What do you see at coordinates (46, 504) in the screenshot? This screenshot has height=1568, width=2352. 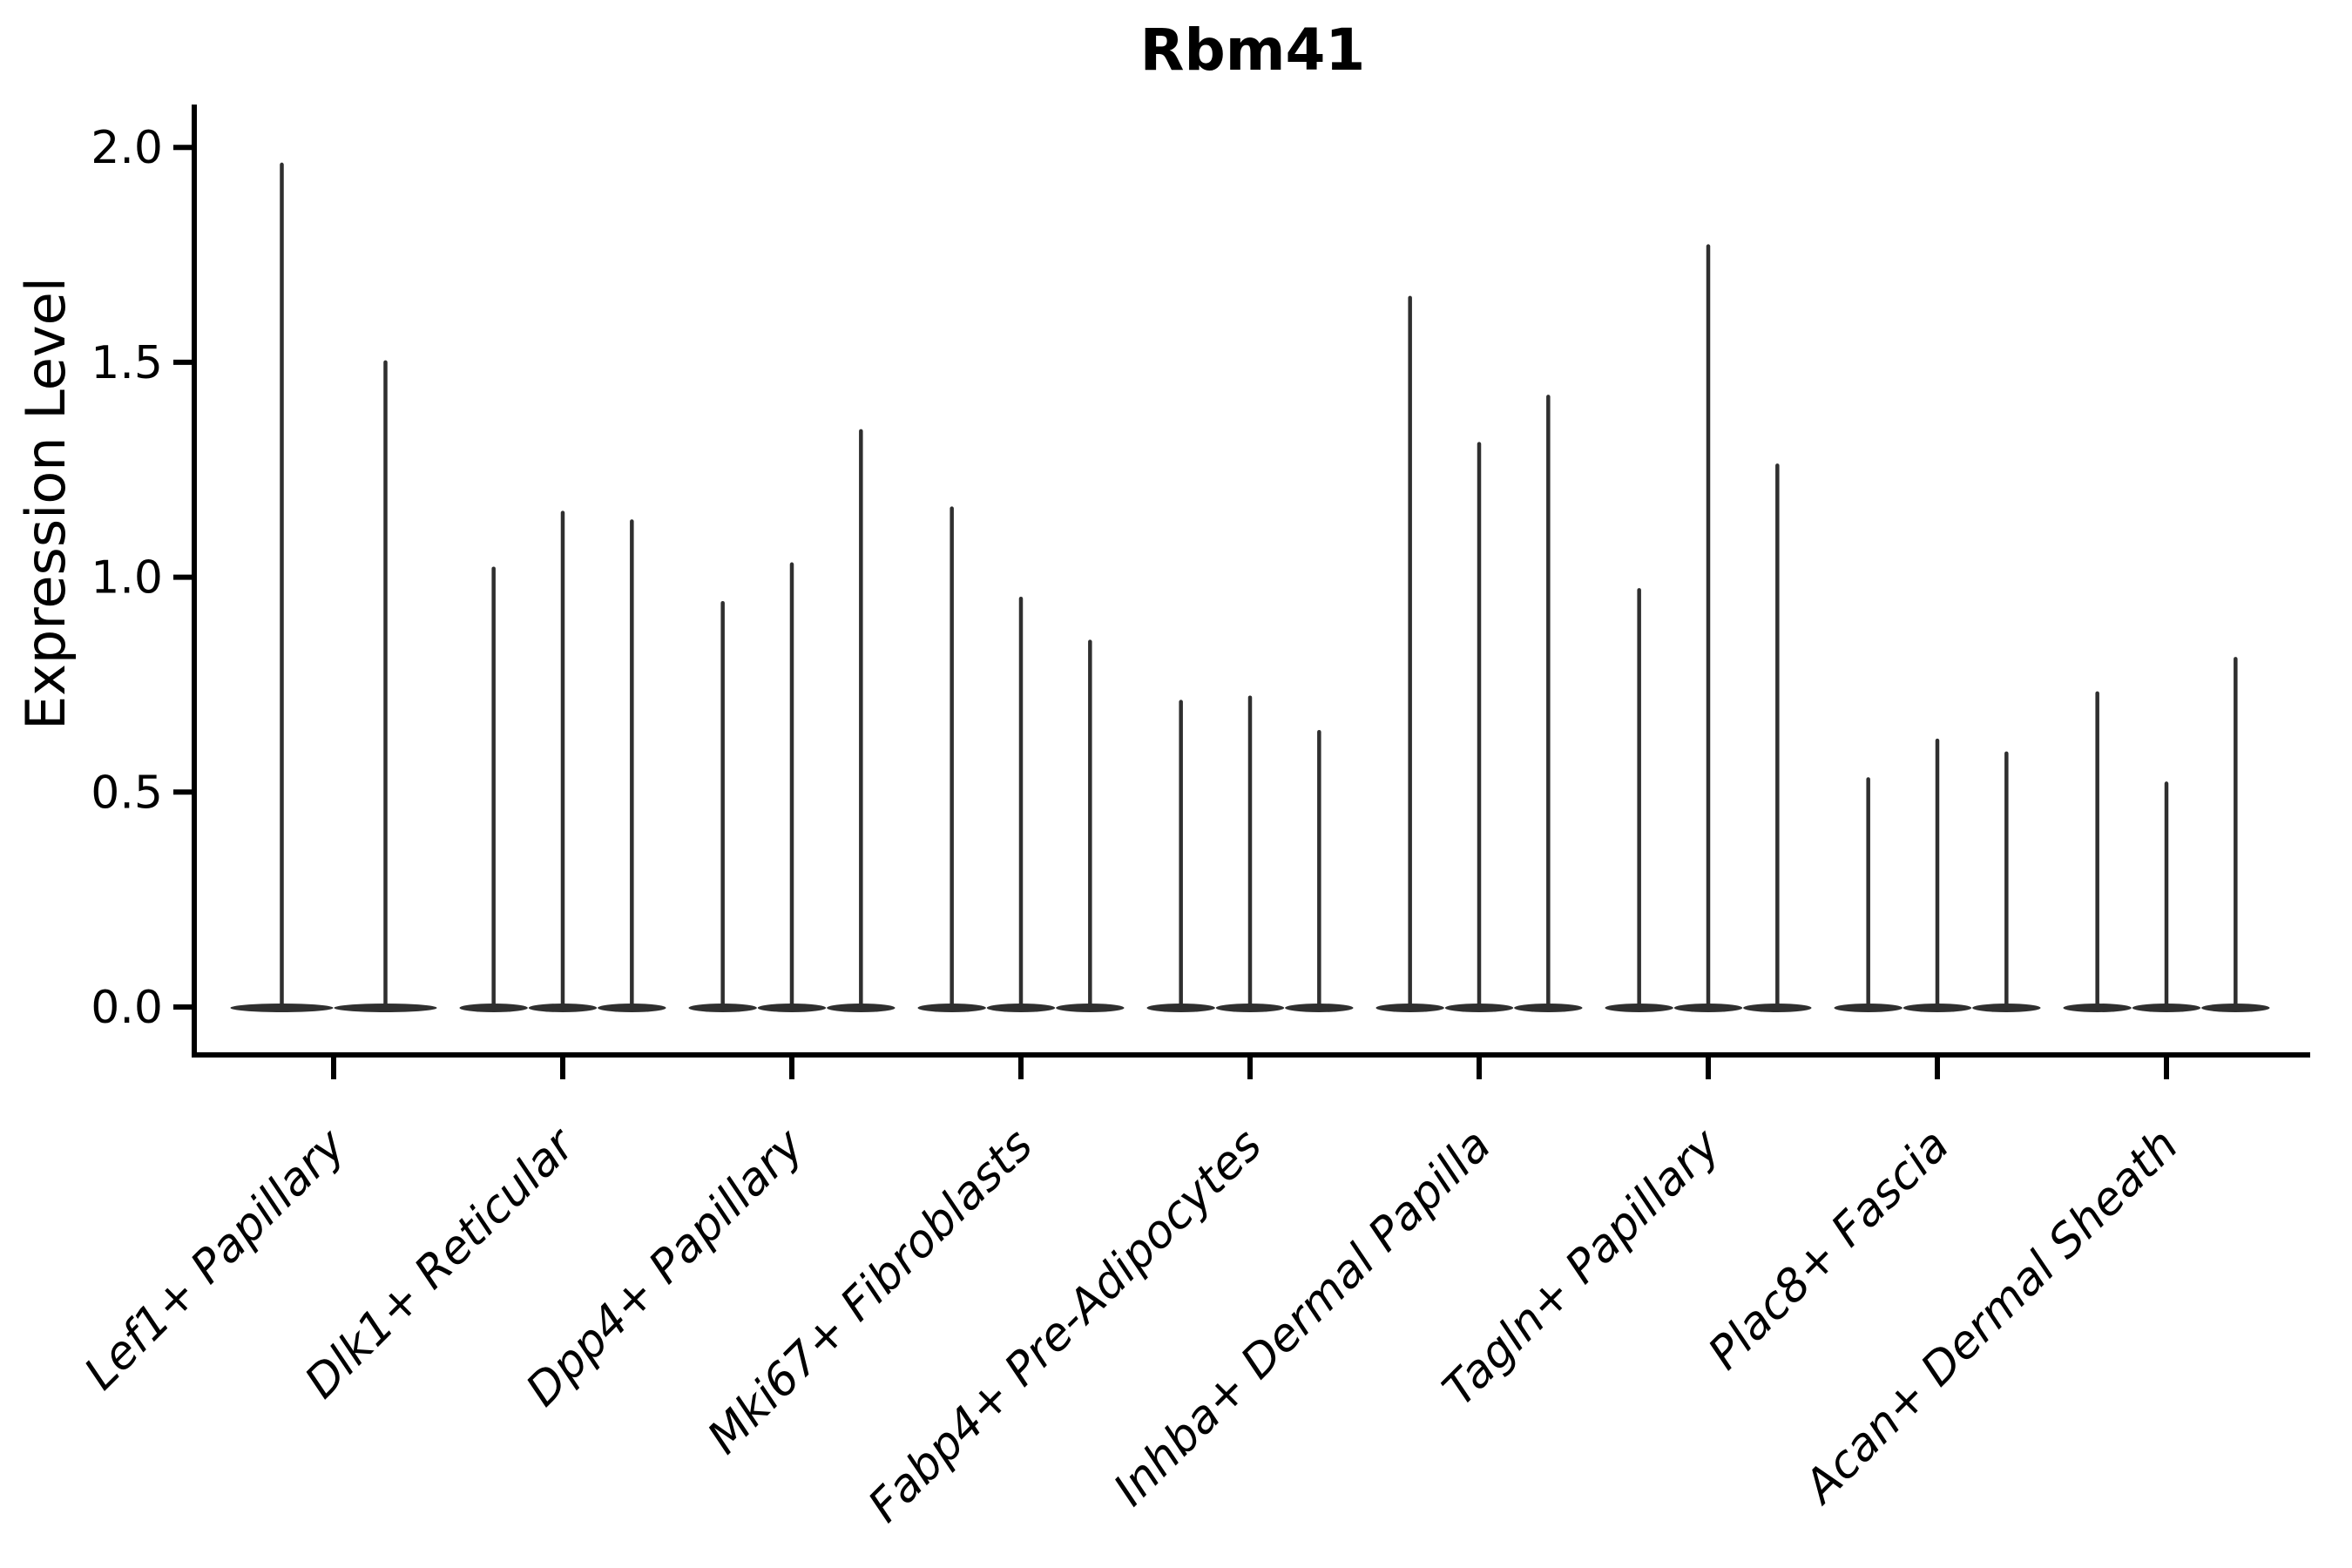 I see `y-axis-title: Expression Level` at bounding box center [46, 504].